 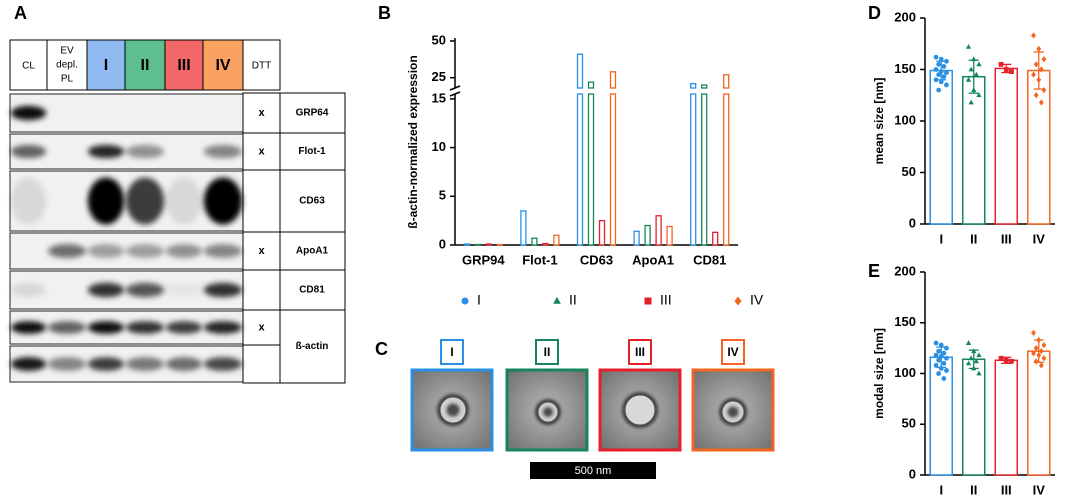 What do you see at coordinates (1006, 489) in the screenshot?
I see `x-tick-label: III` at bounding box center [1006, 489].